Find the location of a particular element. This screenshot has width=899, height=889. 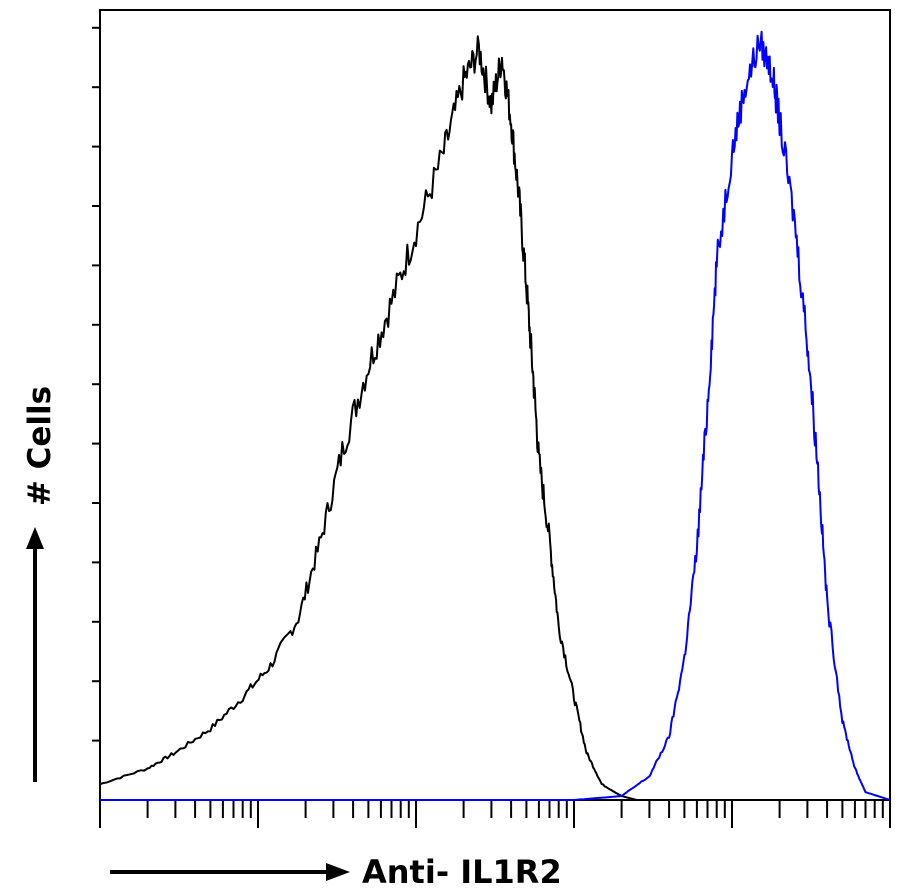

y-axis-label: # Cells is located at coordinates (40, 446).